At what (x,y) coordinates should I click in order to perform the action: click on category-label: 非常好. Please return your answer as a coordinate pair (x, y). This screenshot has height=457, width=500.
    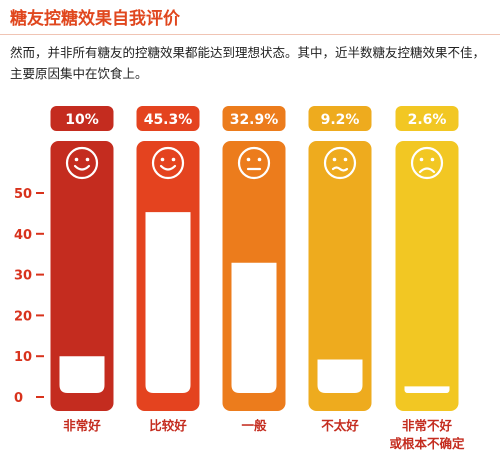
    Looking at the image, I should click on (82, 425).